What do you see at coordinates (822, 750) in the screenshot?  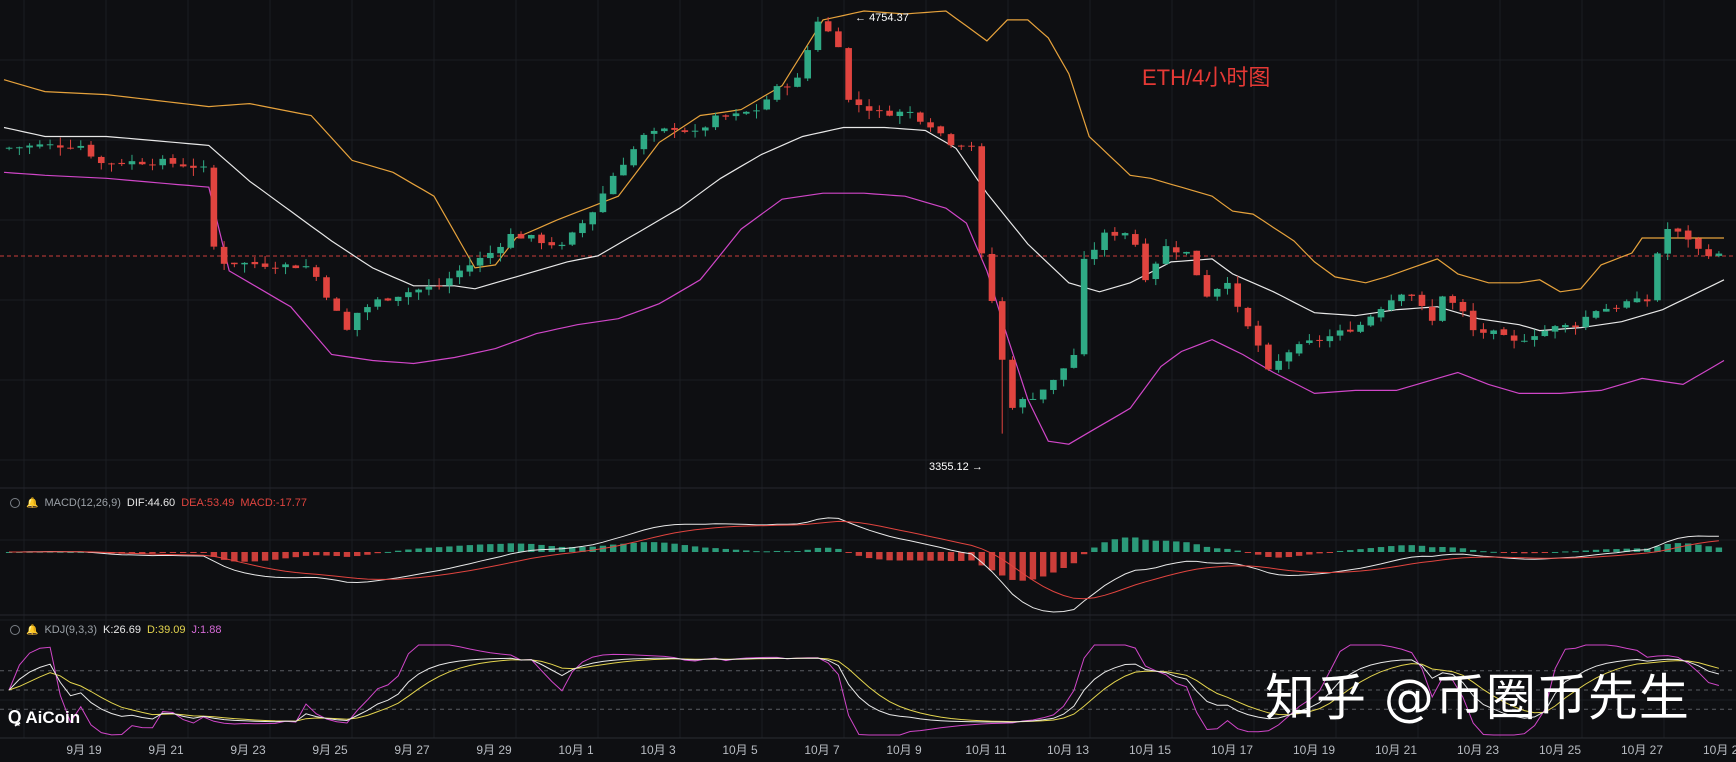 I see `x-tick-label: 10月 7` at bounding box center [822, 750].